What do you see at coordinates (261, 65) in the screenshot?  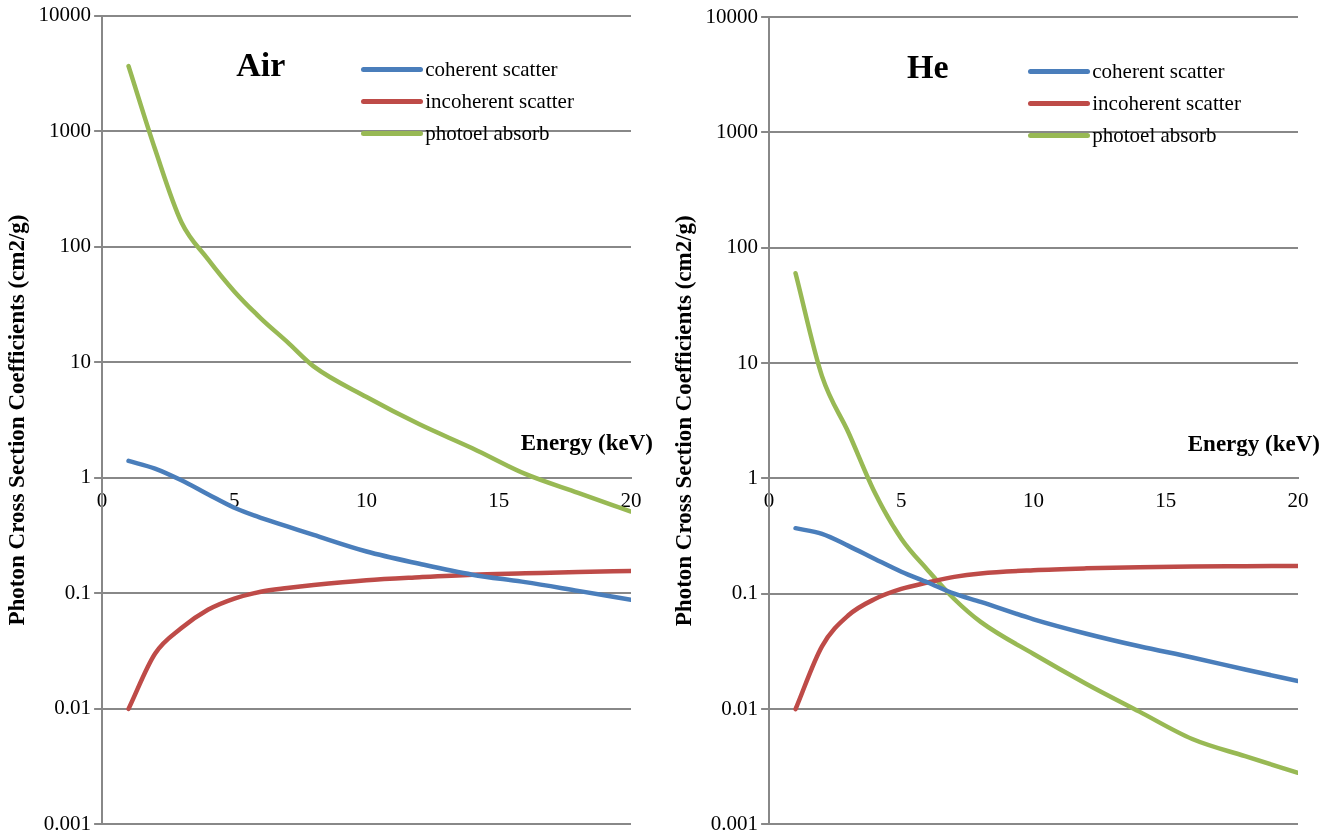 I see `text: Air` at bounding box center [261, 65].